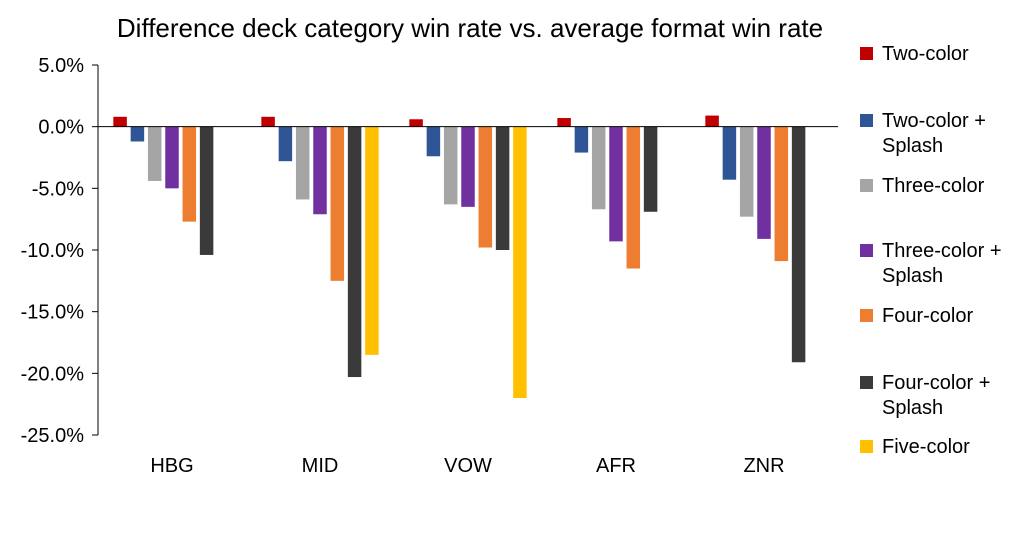 The height and width of the screenshot is (560, 1024). What do you see at coordinates (650, 169) in the screenshot?
I see `bar-afr-four-color-splash` at bounding box center [650, 169].